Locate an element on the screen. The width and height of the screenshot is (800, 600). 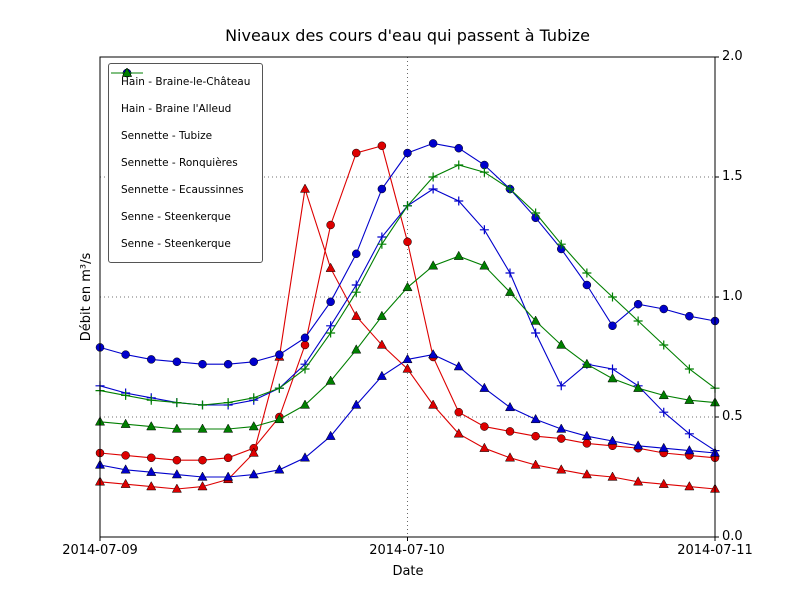
y-tick-label: 1.0 is located at coordinates (732, 296).